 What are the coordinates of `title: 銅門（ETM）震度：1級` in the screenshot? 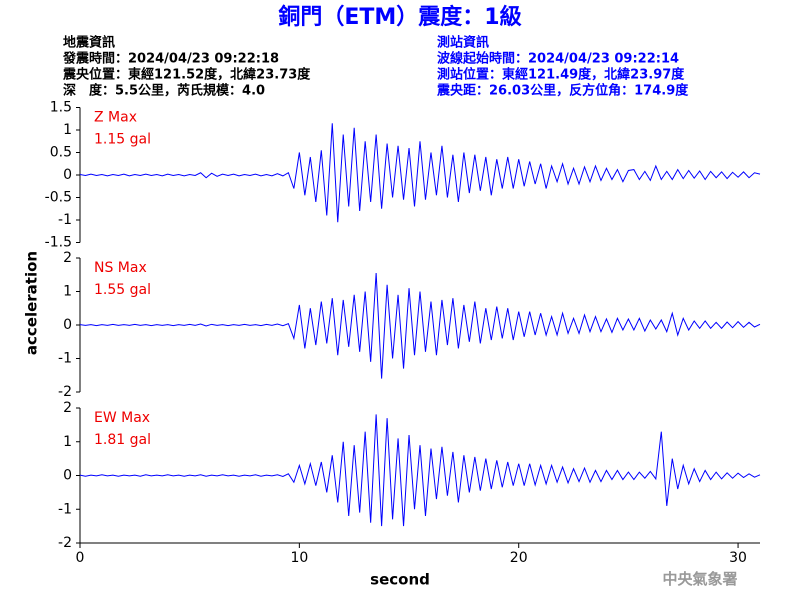 It's located at (399, 17).